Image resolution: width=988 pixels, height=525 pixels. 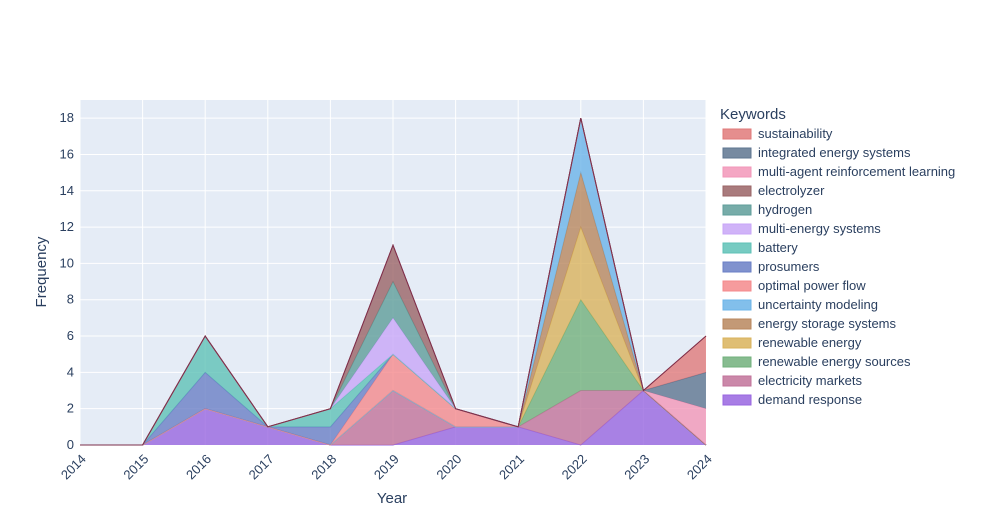 I want to click on y-tick-label: 2, so click(x=70, y=408).